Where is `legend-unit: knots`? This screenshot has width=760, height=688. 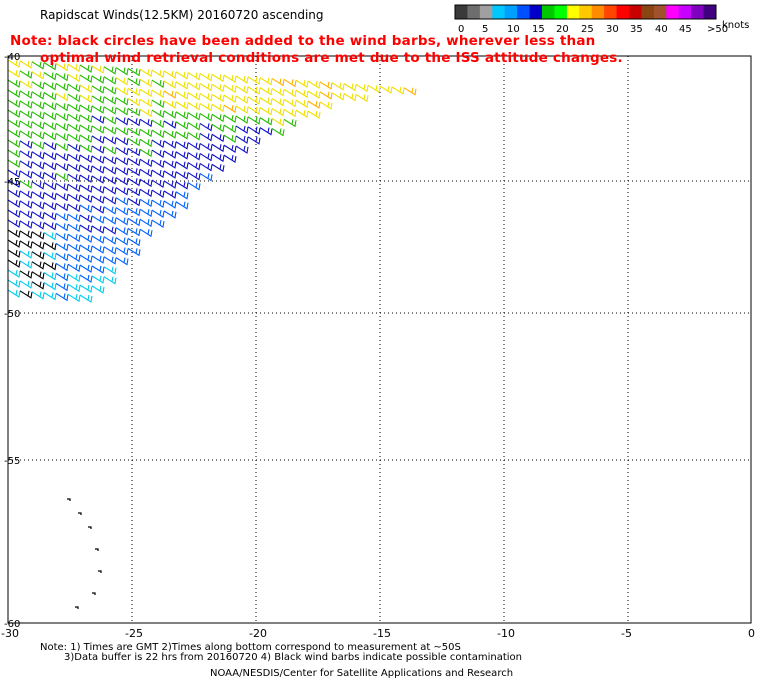
legend-unit: knots is located at coordinates (736, 25).